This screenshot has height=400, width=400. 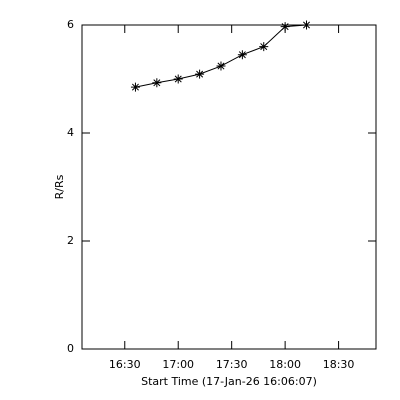 I want to click on y-tick-label: 0, so click(x=70, y=348).